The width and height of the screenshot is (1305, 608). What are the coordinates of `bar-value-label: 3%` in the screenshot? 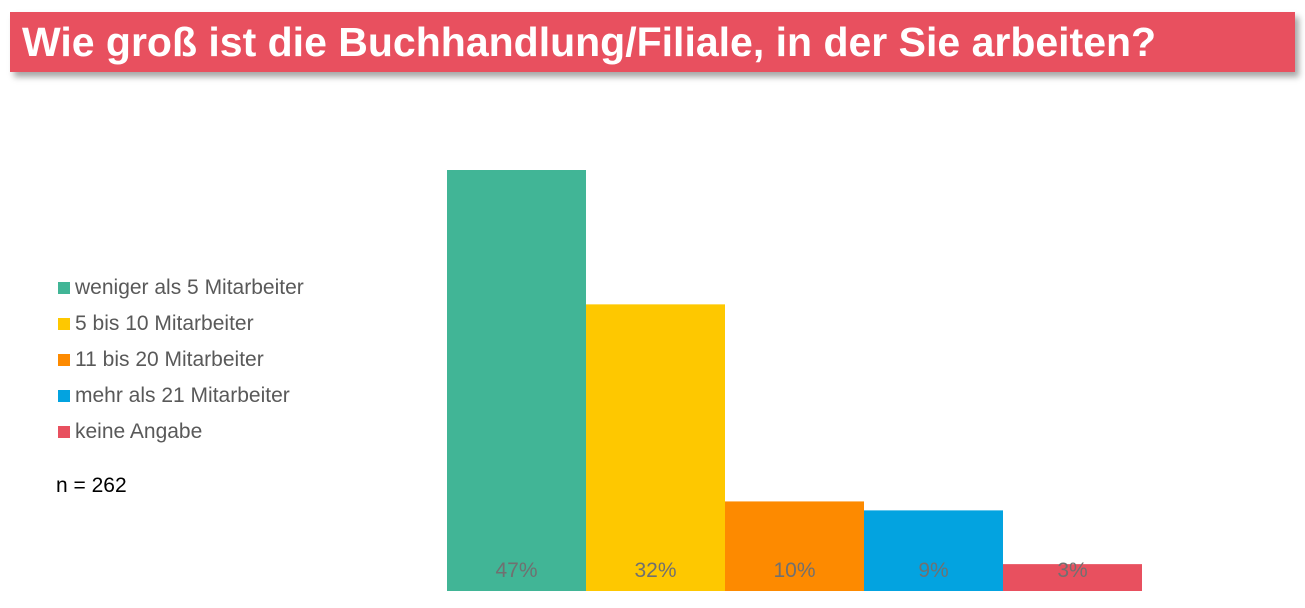 It's located at (1072, 570).